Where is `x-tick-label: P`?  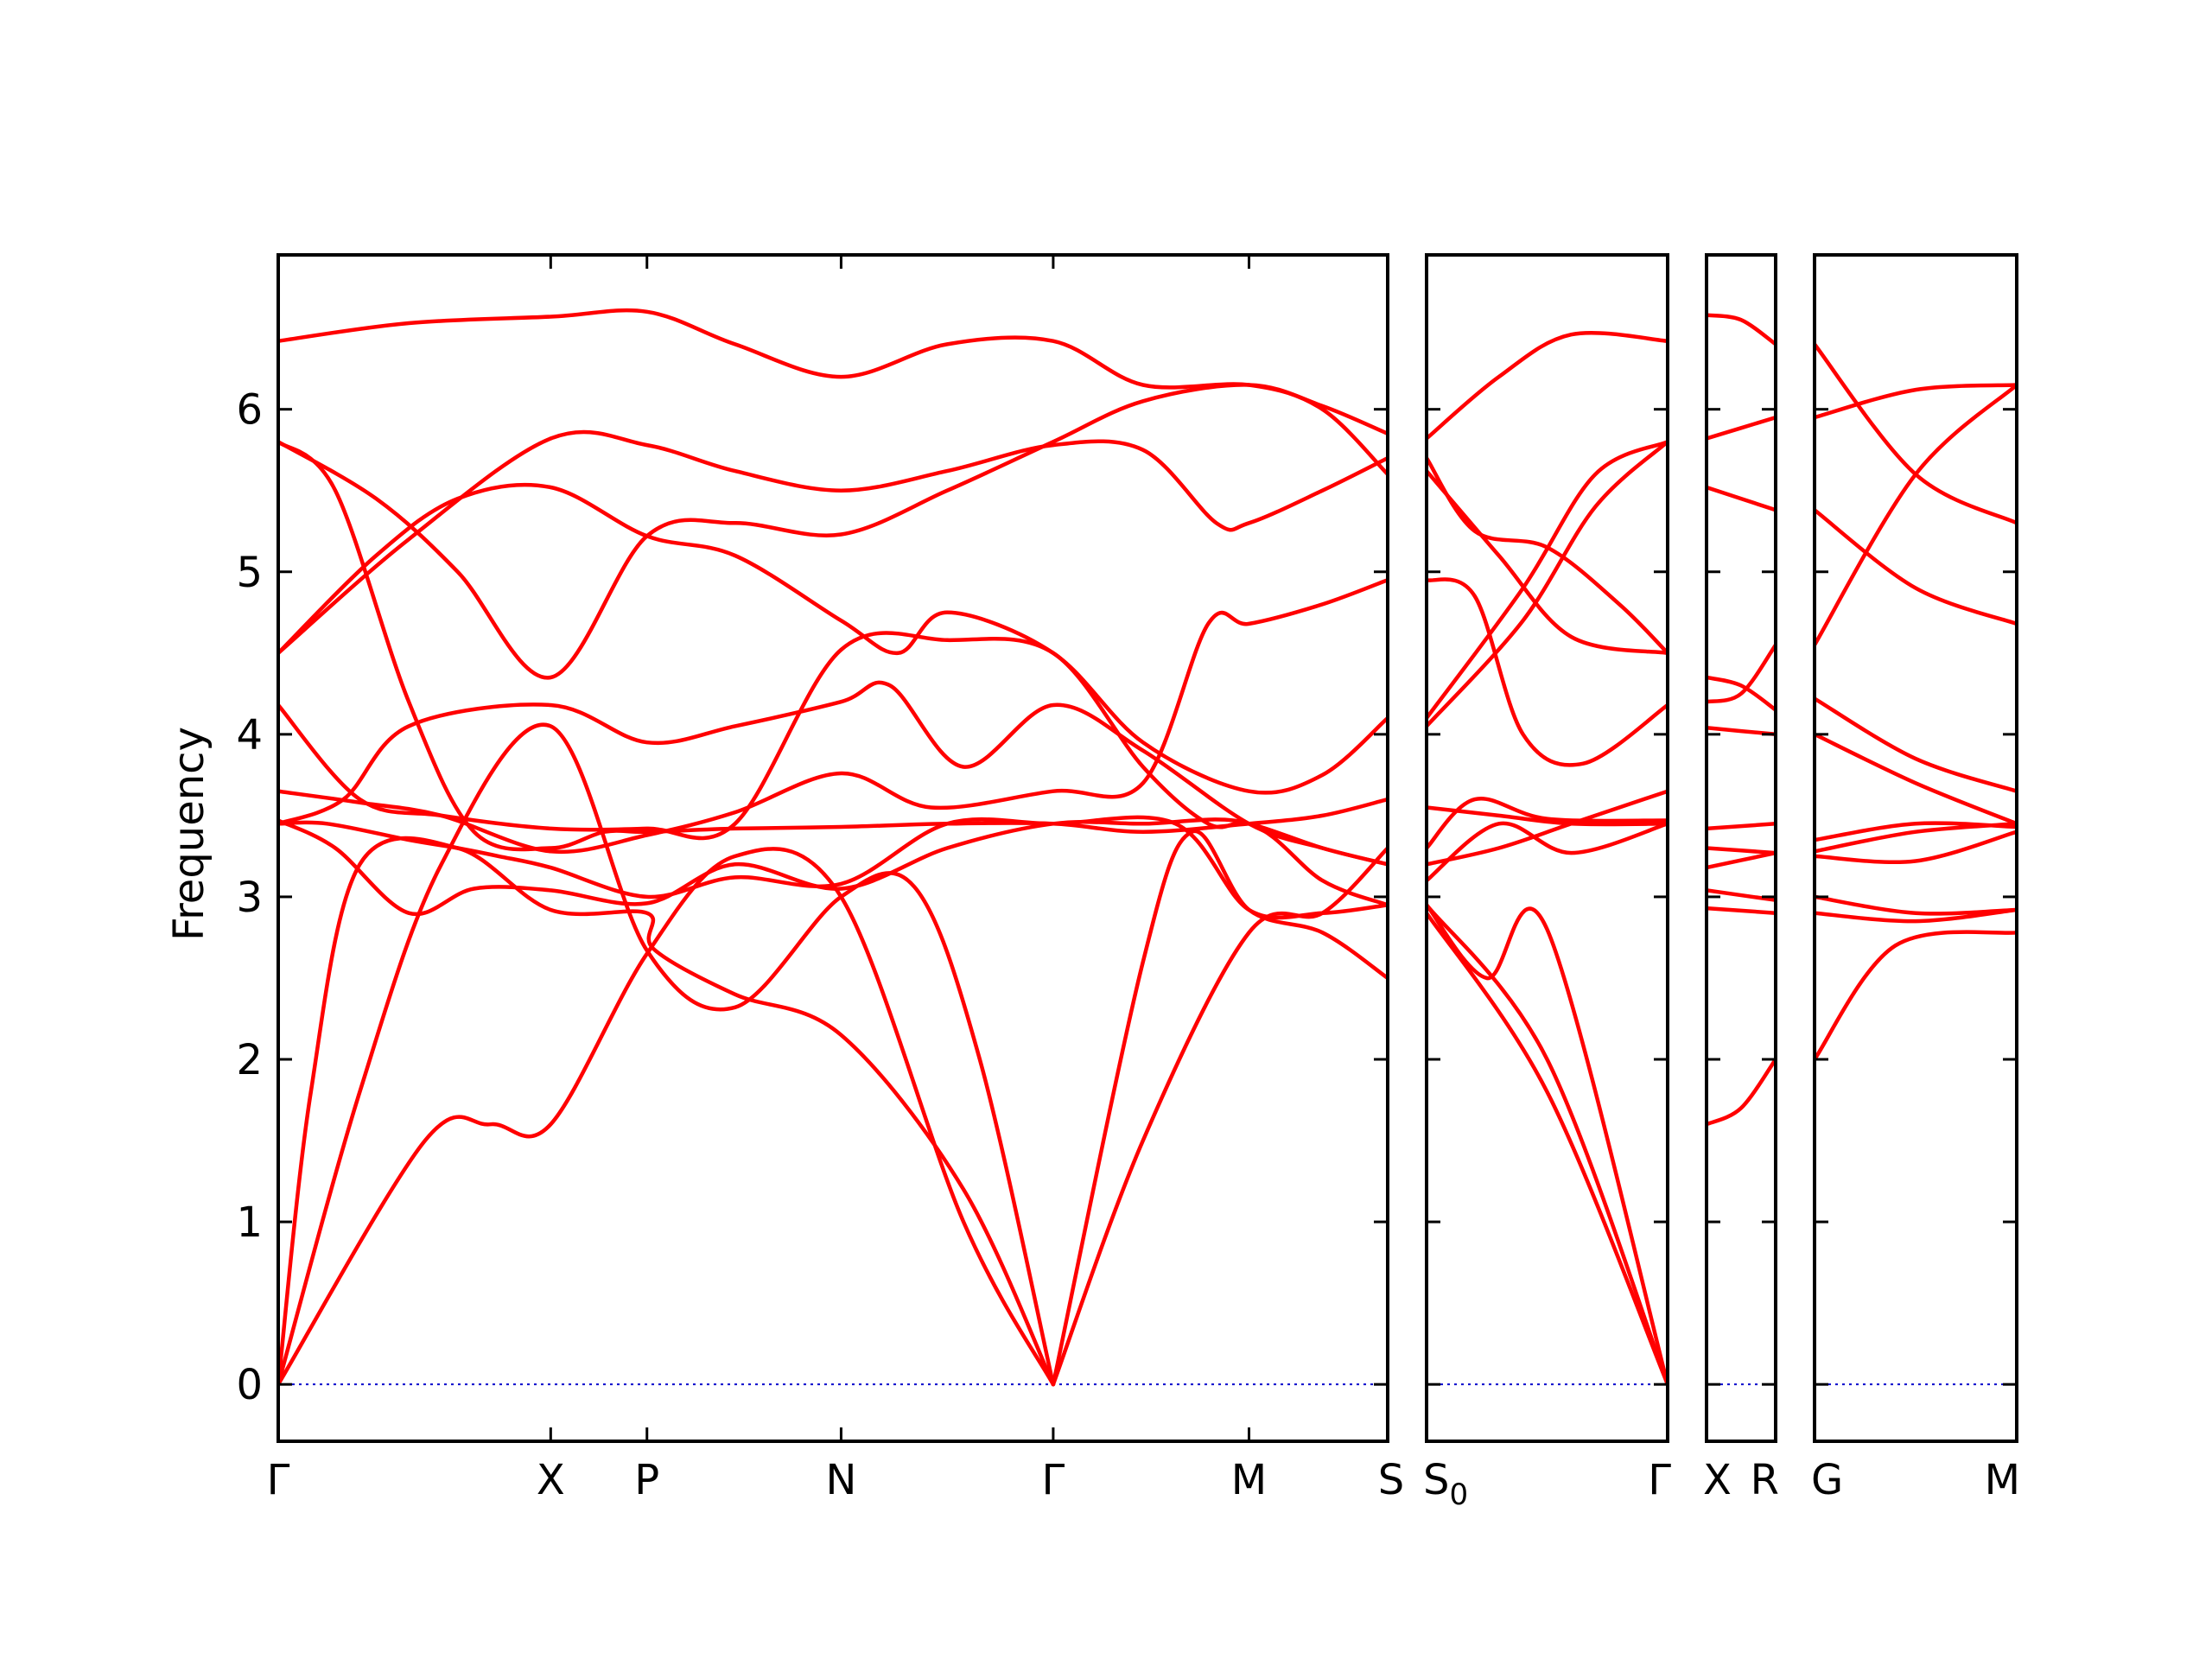 x-tick-label: P is located at coordinates (646, 1480).